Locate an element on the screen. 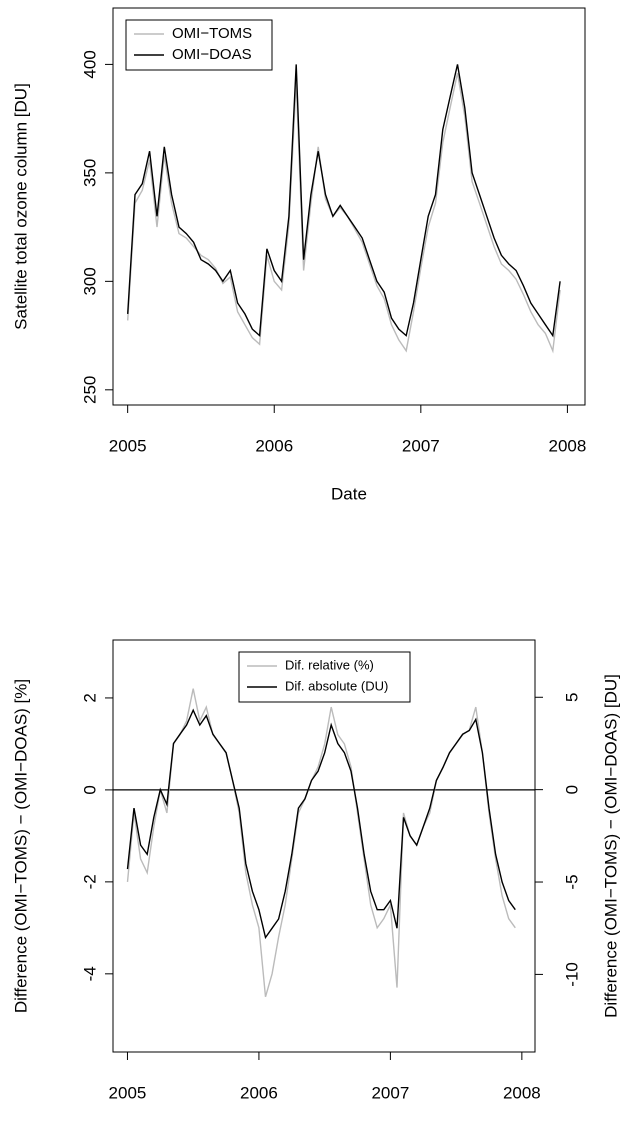 The image size is (631, 1134). y-tick-label: 2 is located at coordinates (89, 697).